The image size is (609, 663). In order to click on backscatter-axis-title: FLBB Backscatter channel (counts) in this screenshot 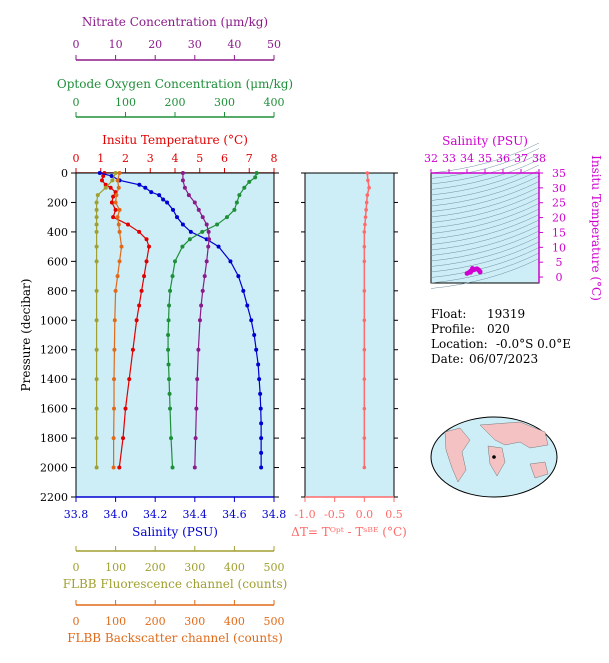, I will do `click(175, 638)`.